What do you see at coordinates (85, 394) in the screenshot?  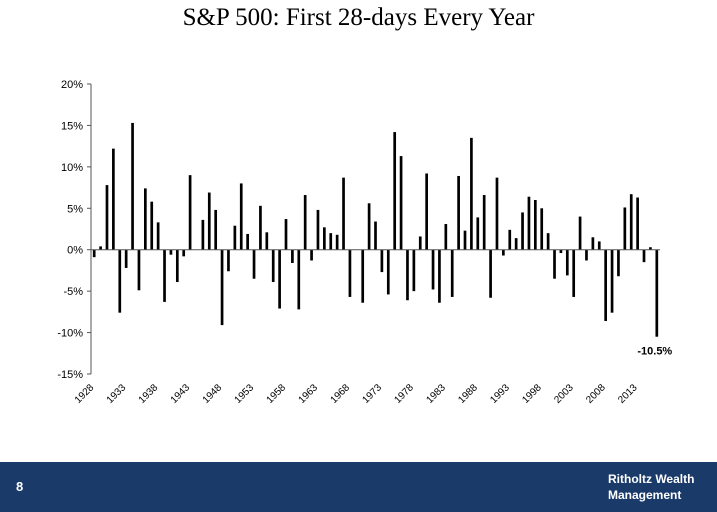 I see `x-tick-label: 1928` at bounding box center [85, 394].